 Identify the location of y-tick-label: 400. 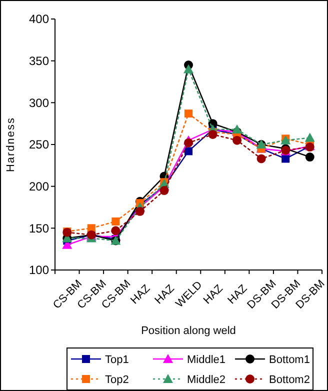
(39, 19).